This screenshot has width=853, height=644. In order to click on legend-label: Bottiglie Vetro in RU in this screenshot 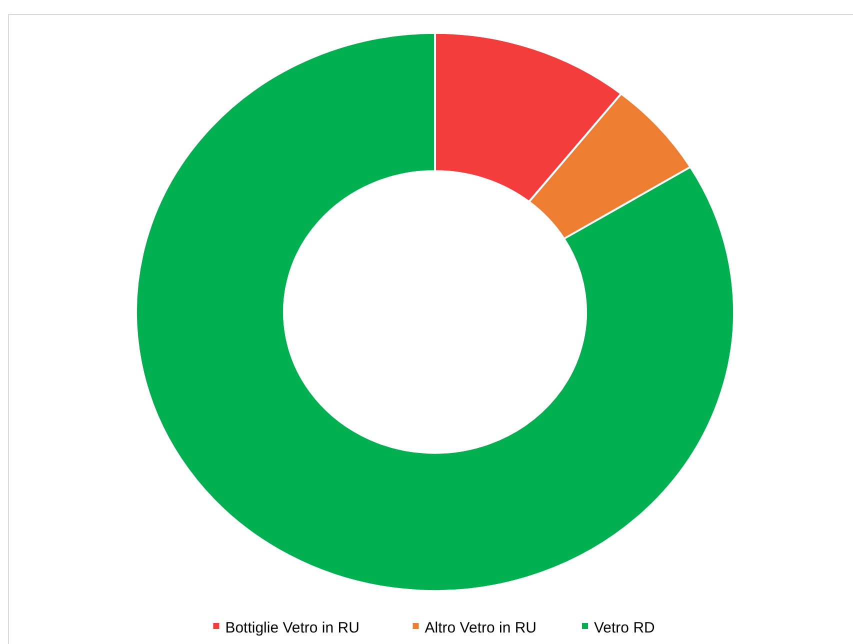, I will do `click(292, 627)`.